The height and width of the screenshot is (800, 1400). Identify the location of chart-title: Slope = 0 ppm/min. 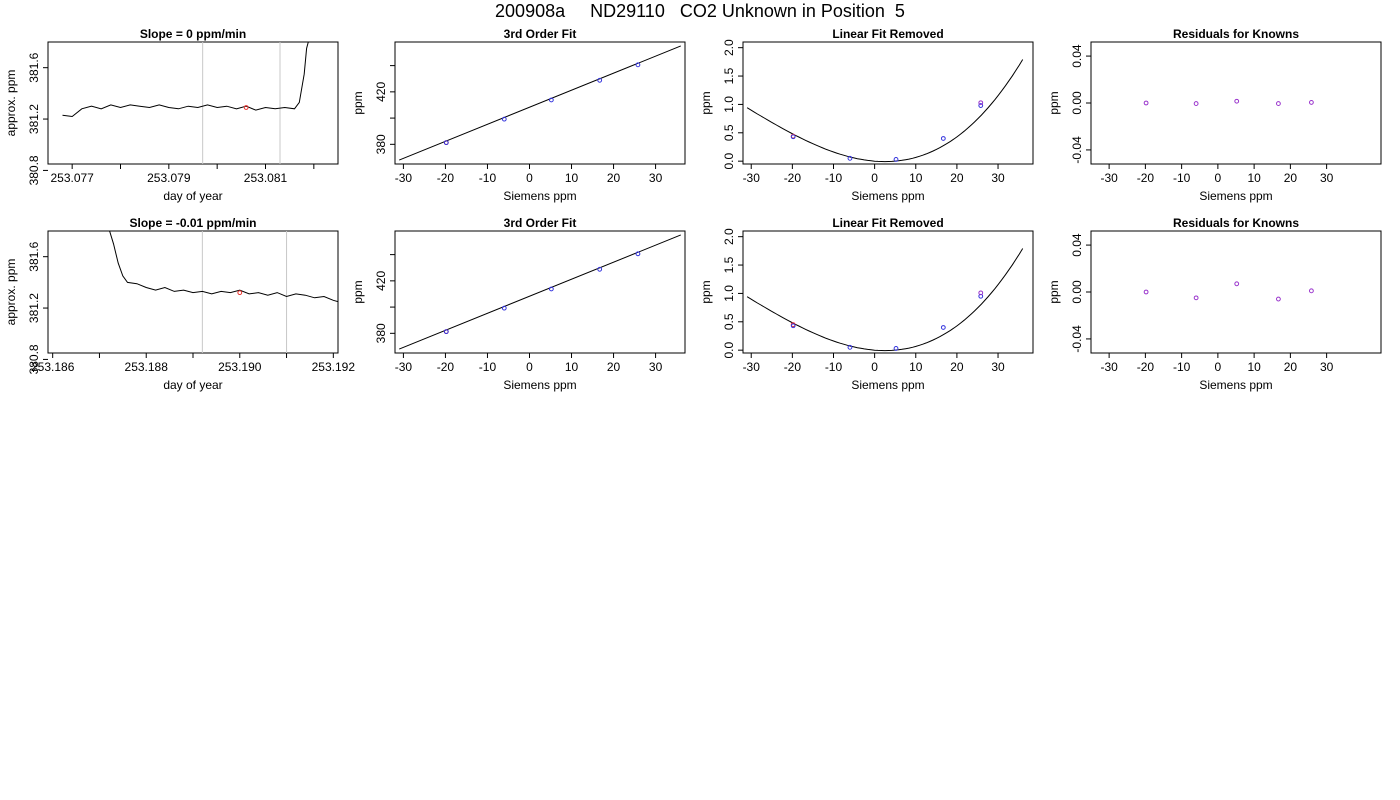
(193, 34).